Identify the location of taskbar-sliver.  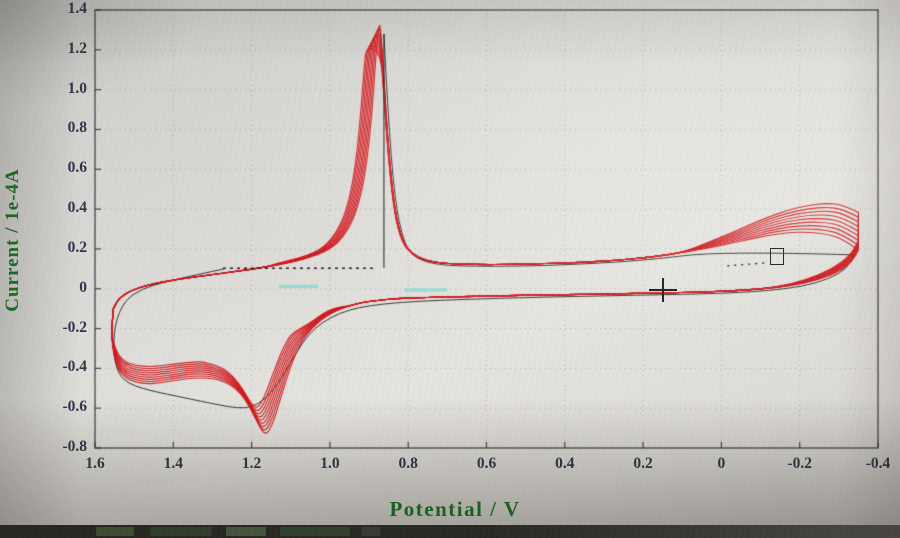
(450, 531).